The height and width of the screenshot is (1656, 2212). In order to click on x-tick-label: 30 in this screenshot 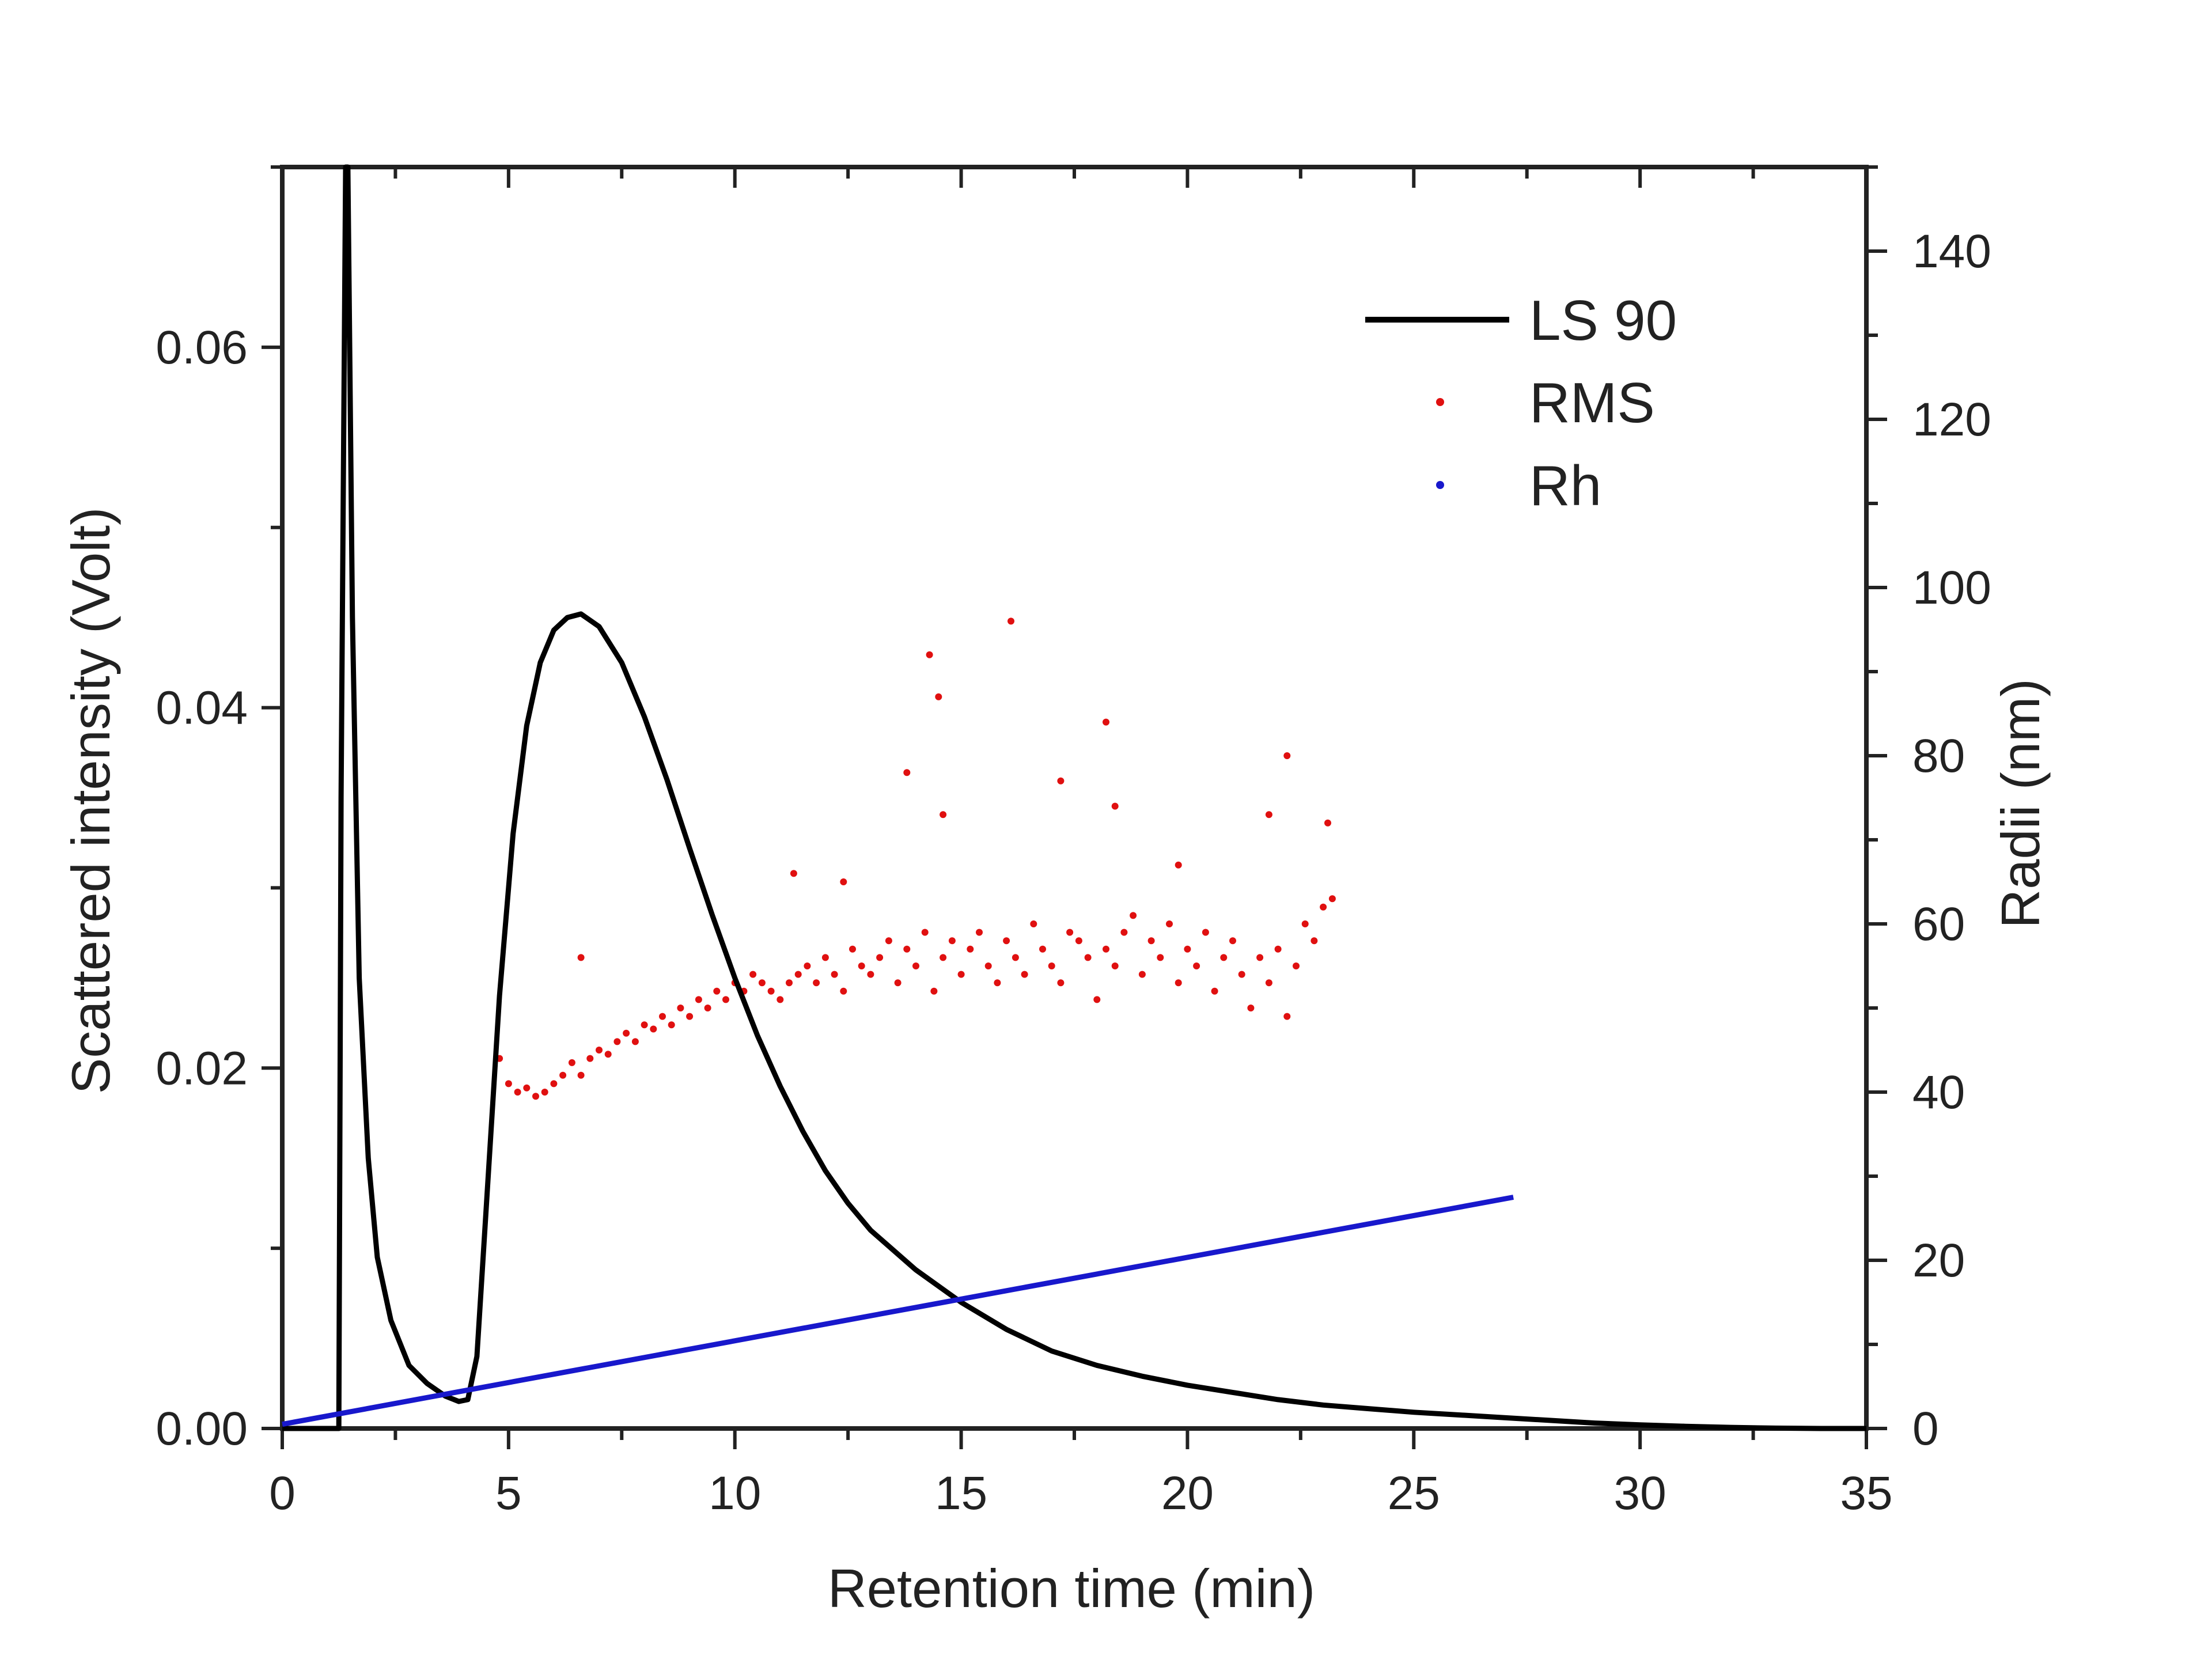, I will do `click(1640, 1493)`.